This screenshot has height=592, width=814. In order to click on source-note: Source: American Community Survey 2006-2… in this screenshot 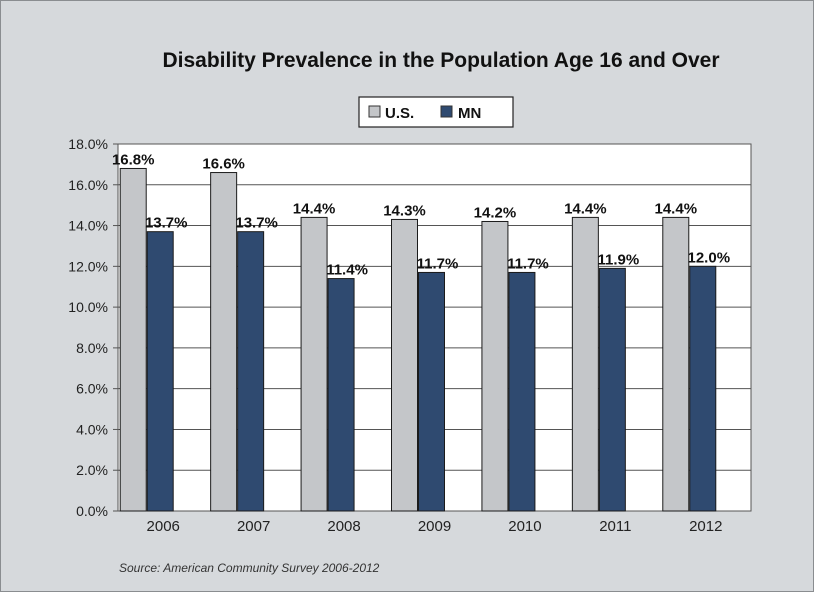, I will do `click(249, 568)`.